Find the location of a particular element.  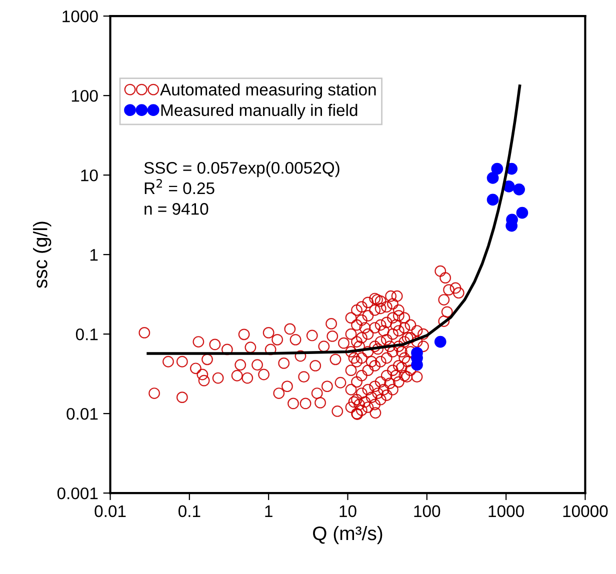

annotation: R$^{2}$ = 0.25 is located at coordinates (179, 186).